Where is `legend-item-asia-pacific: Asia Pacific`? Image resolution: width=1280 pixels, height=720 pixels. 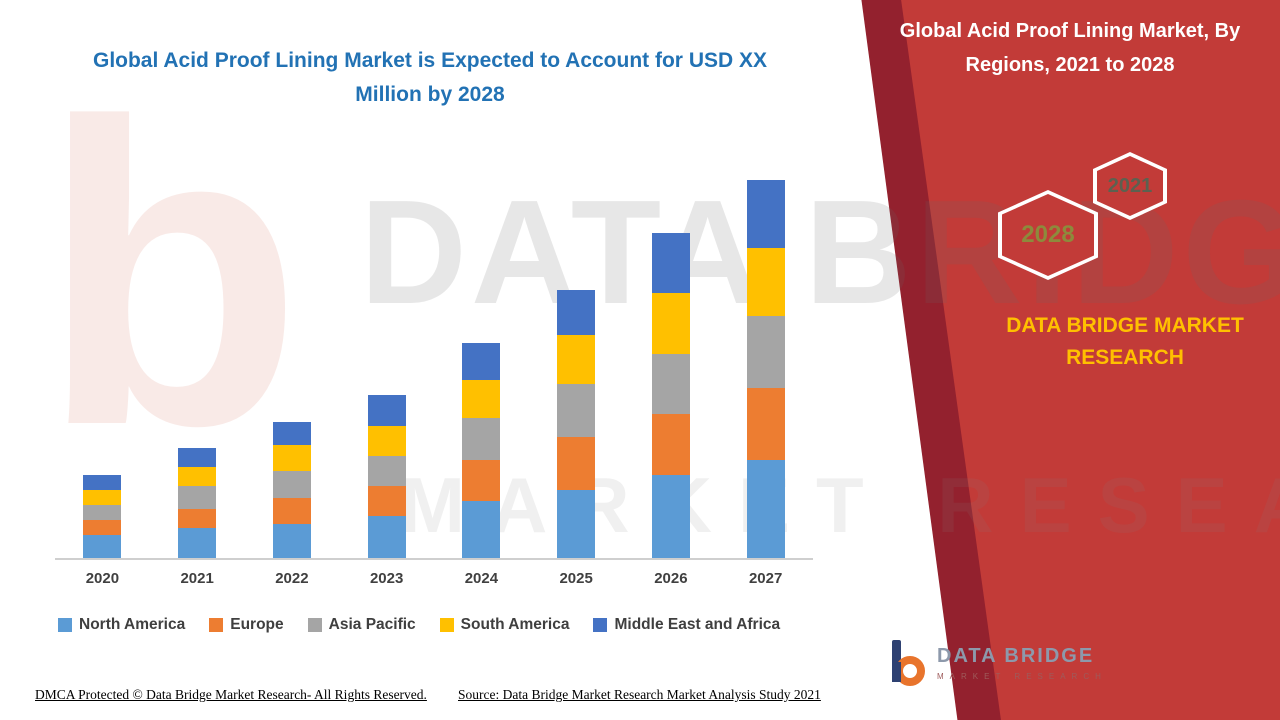
legend-item-asia-pacific: Asia Pacific is located at coordinates (361, 625).